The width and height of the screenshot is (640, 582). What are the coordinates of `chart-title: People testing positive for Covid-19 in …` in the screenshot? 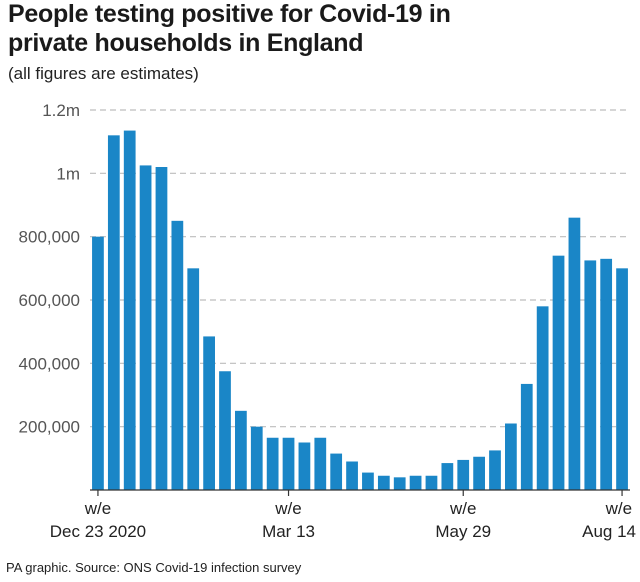 It's located at (318, 29).